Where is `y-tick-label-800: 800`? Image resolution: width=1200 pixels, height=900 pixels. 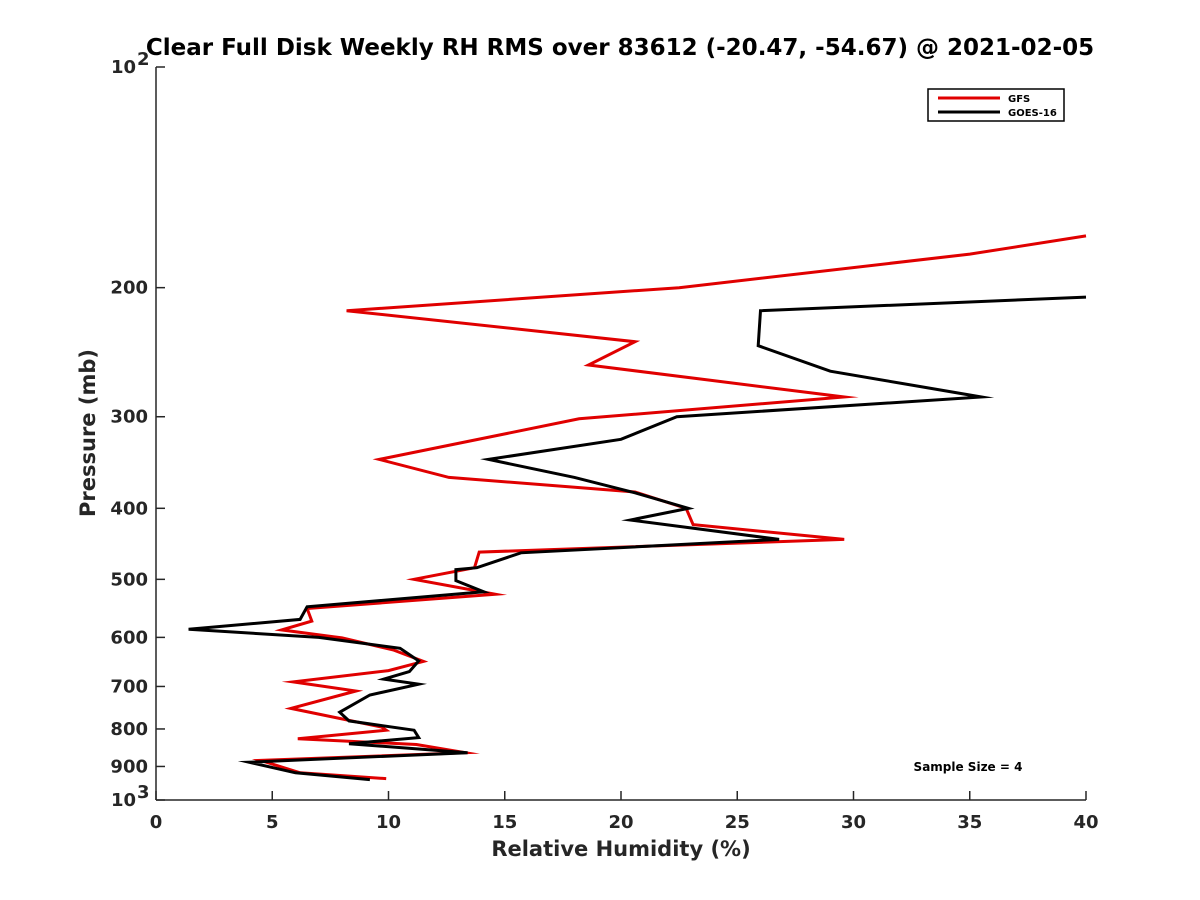 y-tick-label-800: 800 is located at coordinates (129, 729).